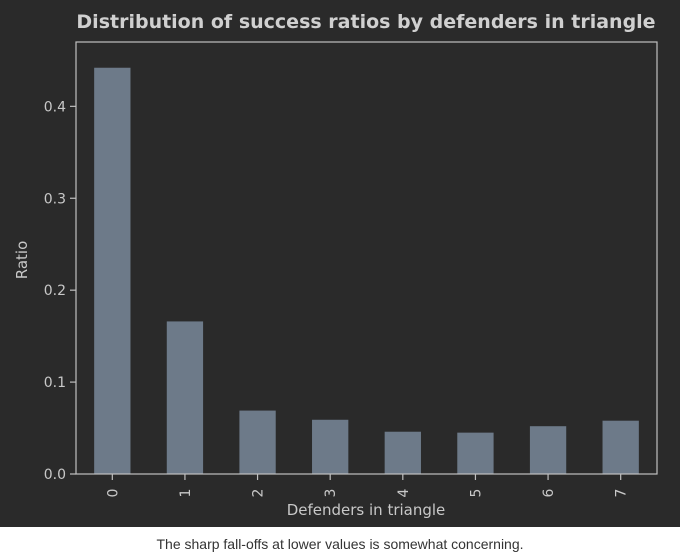 Image resolution: width=680 pixels, height=557 pixels. What do you see at coordinates (366, 510) in the screenshot?
I see `x-axis-label: Defenders in triangle` at bounding box center [366, 510].